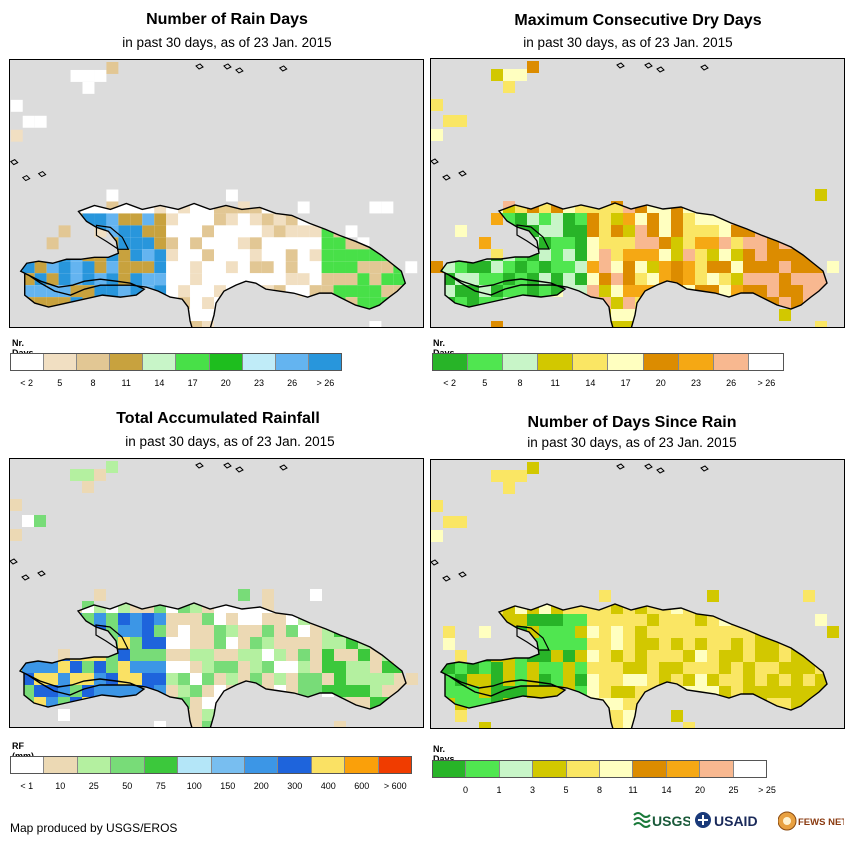 The image size is (854, 845). I want to click on panel-title: Number of Days Since Rain, so click(632, 422).